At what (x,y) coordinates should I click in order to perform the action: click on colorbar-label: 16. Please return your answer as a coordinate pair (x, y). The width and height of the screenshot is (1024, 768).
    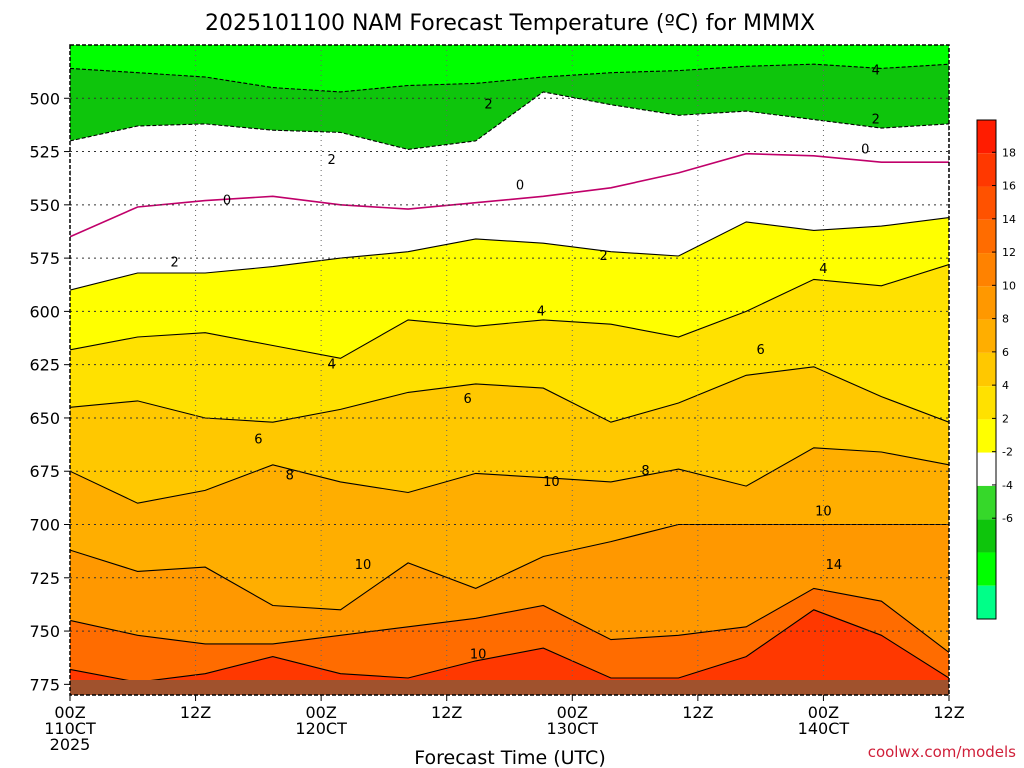
    Looking at the image, I should click on (1009, 186).